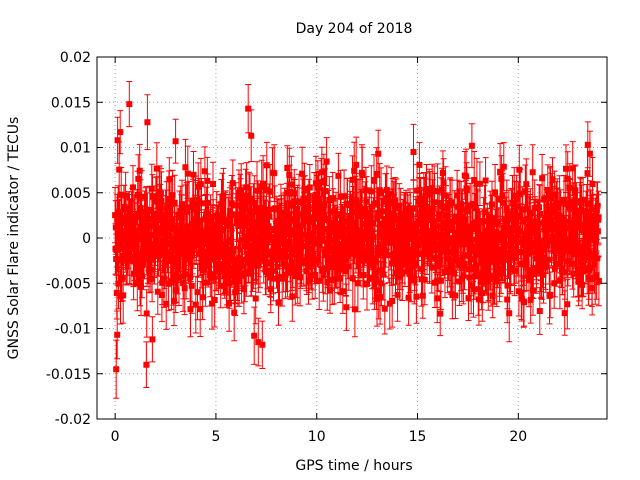 The image size is (640, 480). Describe the element at coordinates (71, 103) in the screenshot. I see `y-tick-label: 0.015` at that location.